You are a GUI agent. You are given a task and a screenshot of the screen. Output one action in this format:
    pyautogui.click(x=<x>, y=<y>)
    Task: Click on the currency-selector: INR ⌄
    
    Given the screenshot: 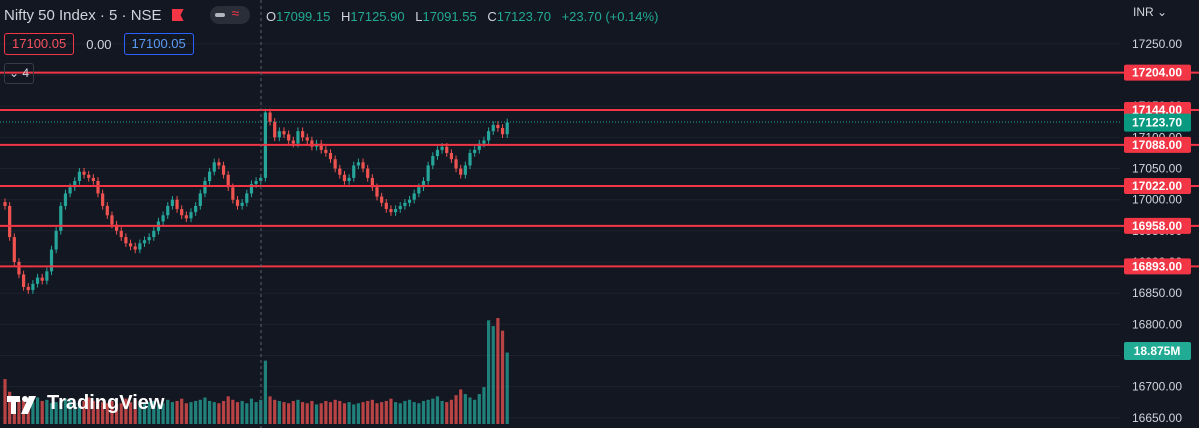 What is the action you would take?
    pyautogui.click(x=1150, y=12)
    